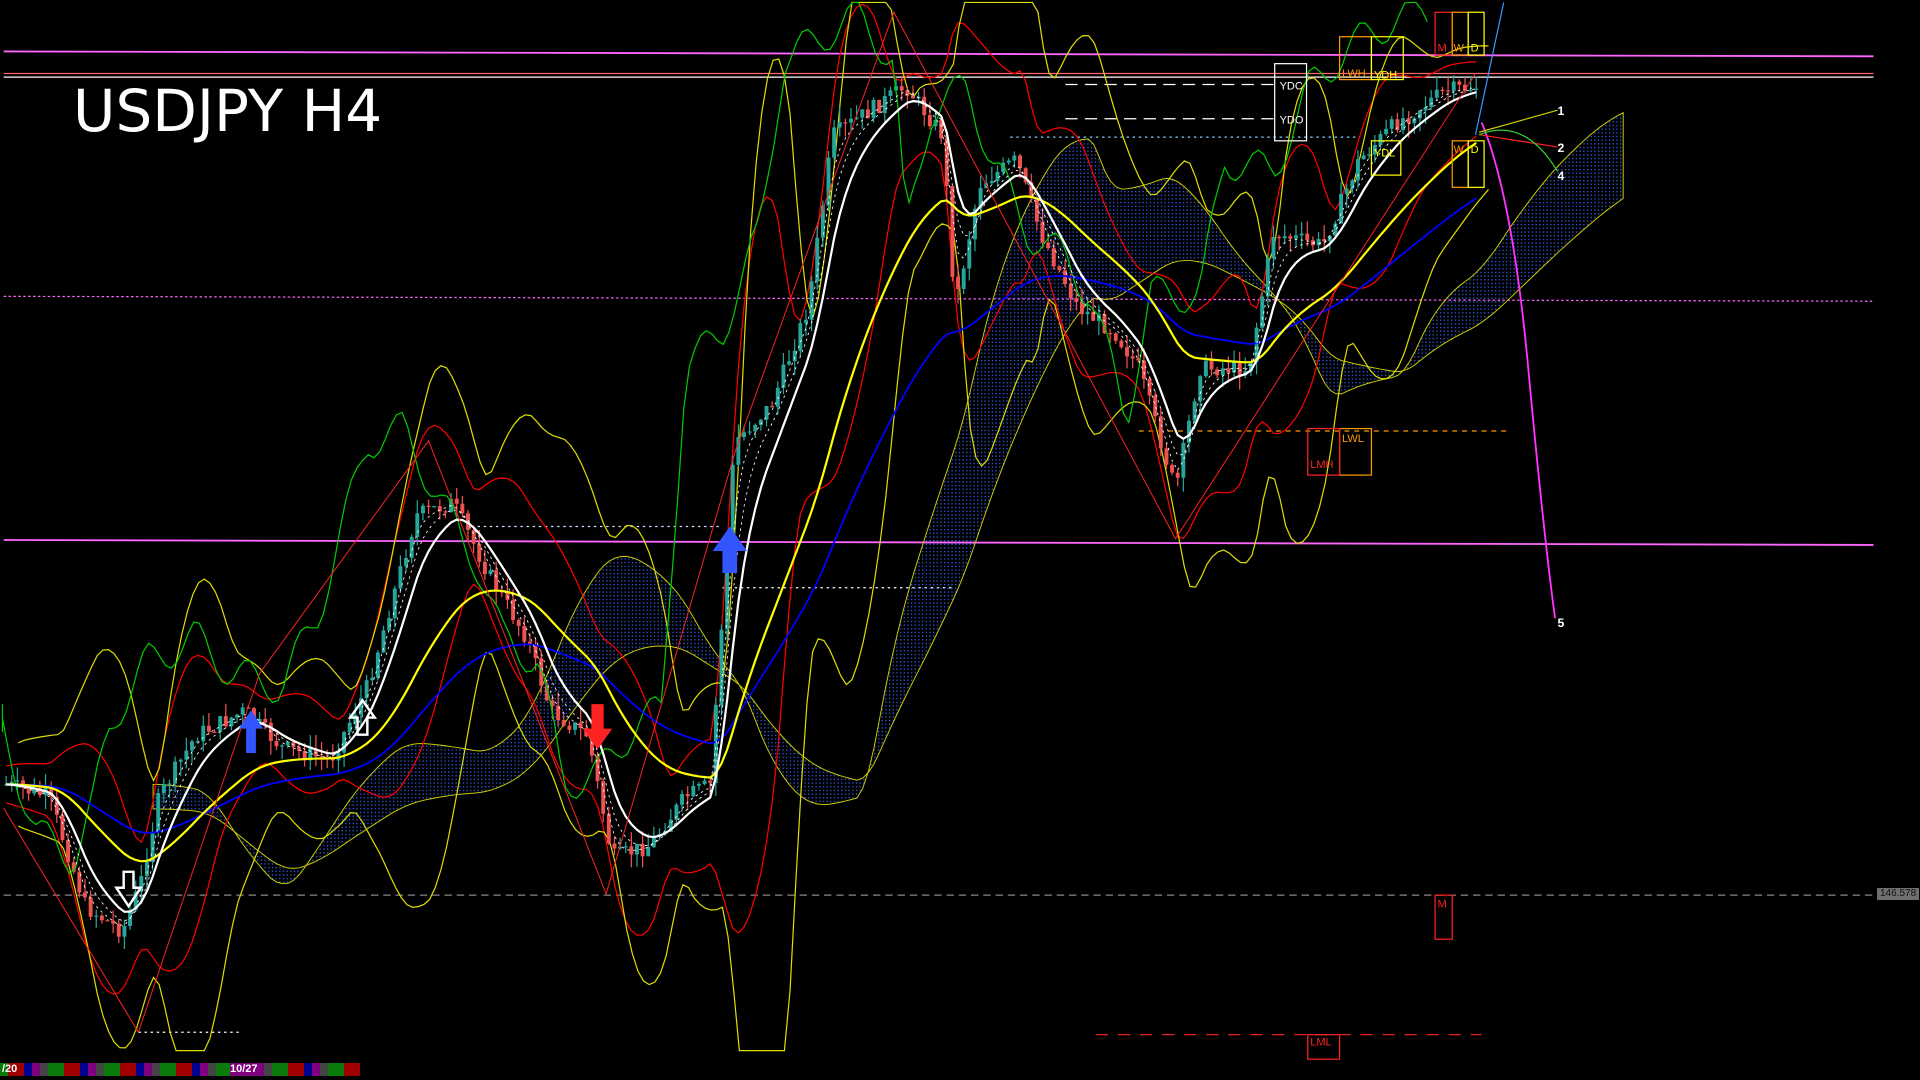  What do you see at coordinates (1561, 148) in the screenshot?
I see `proj-label-2: 2` at bounding box center [1561, 148].